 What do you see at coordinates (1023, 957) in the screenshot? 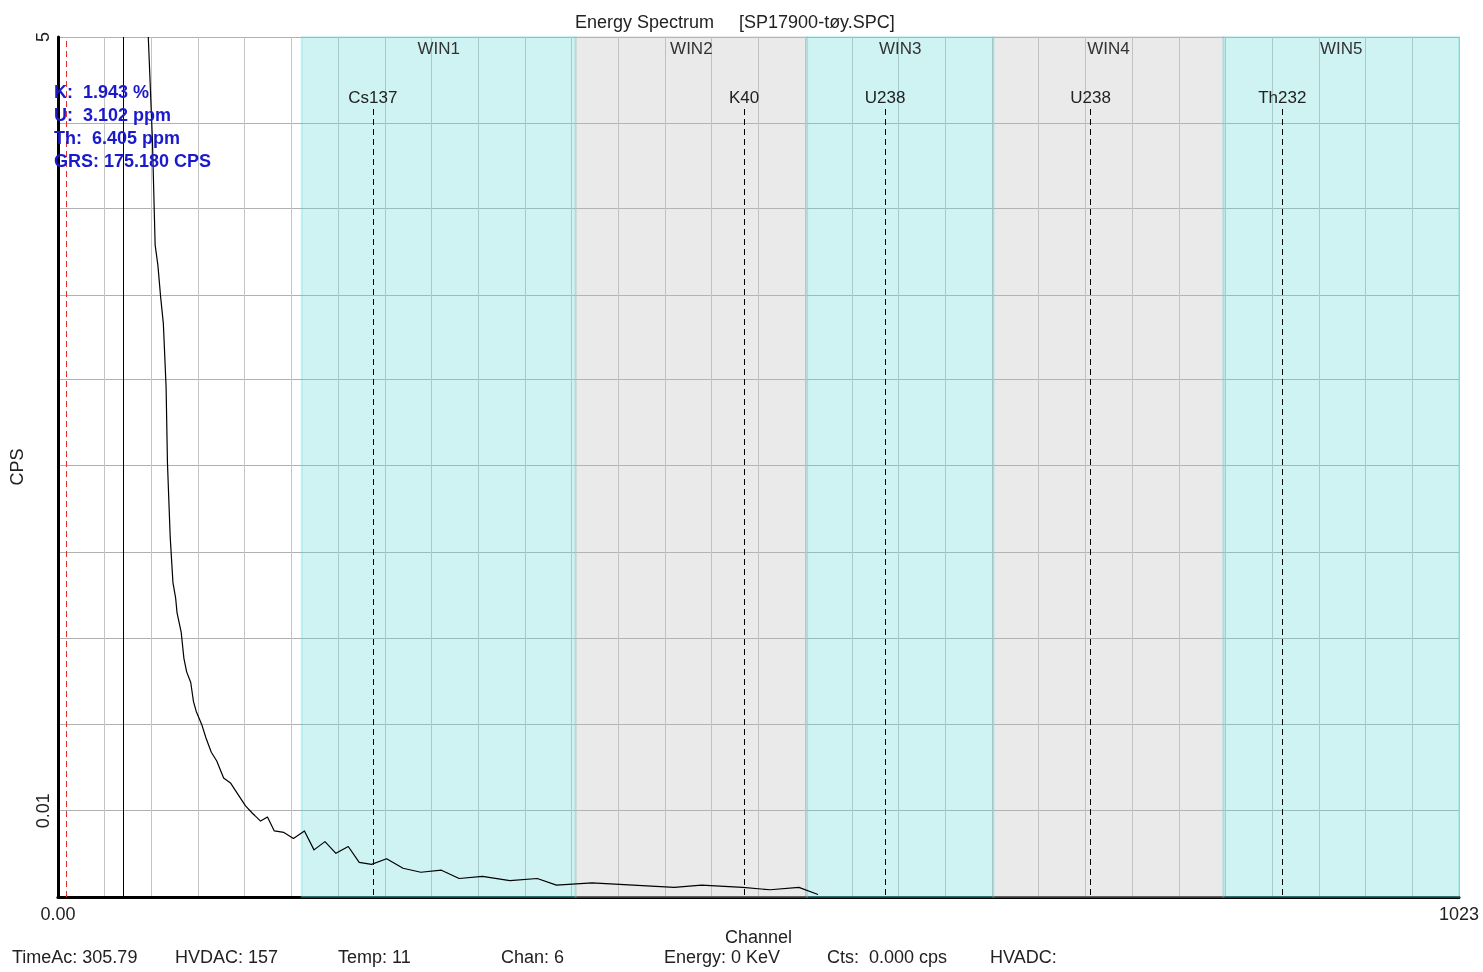
I see `text: HVADC:` at bounding box center [1023, 957].